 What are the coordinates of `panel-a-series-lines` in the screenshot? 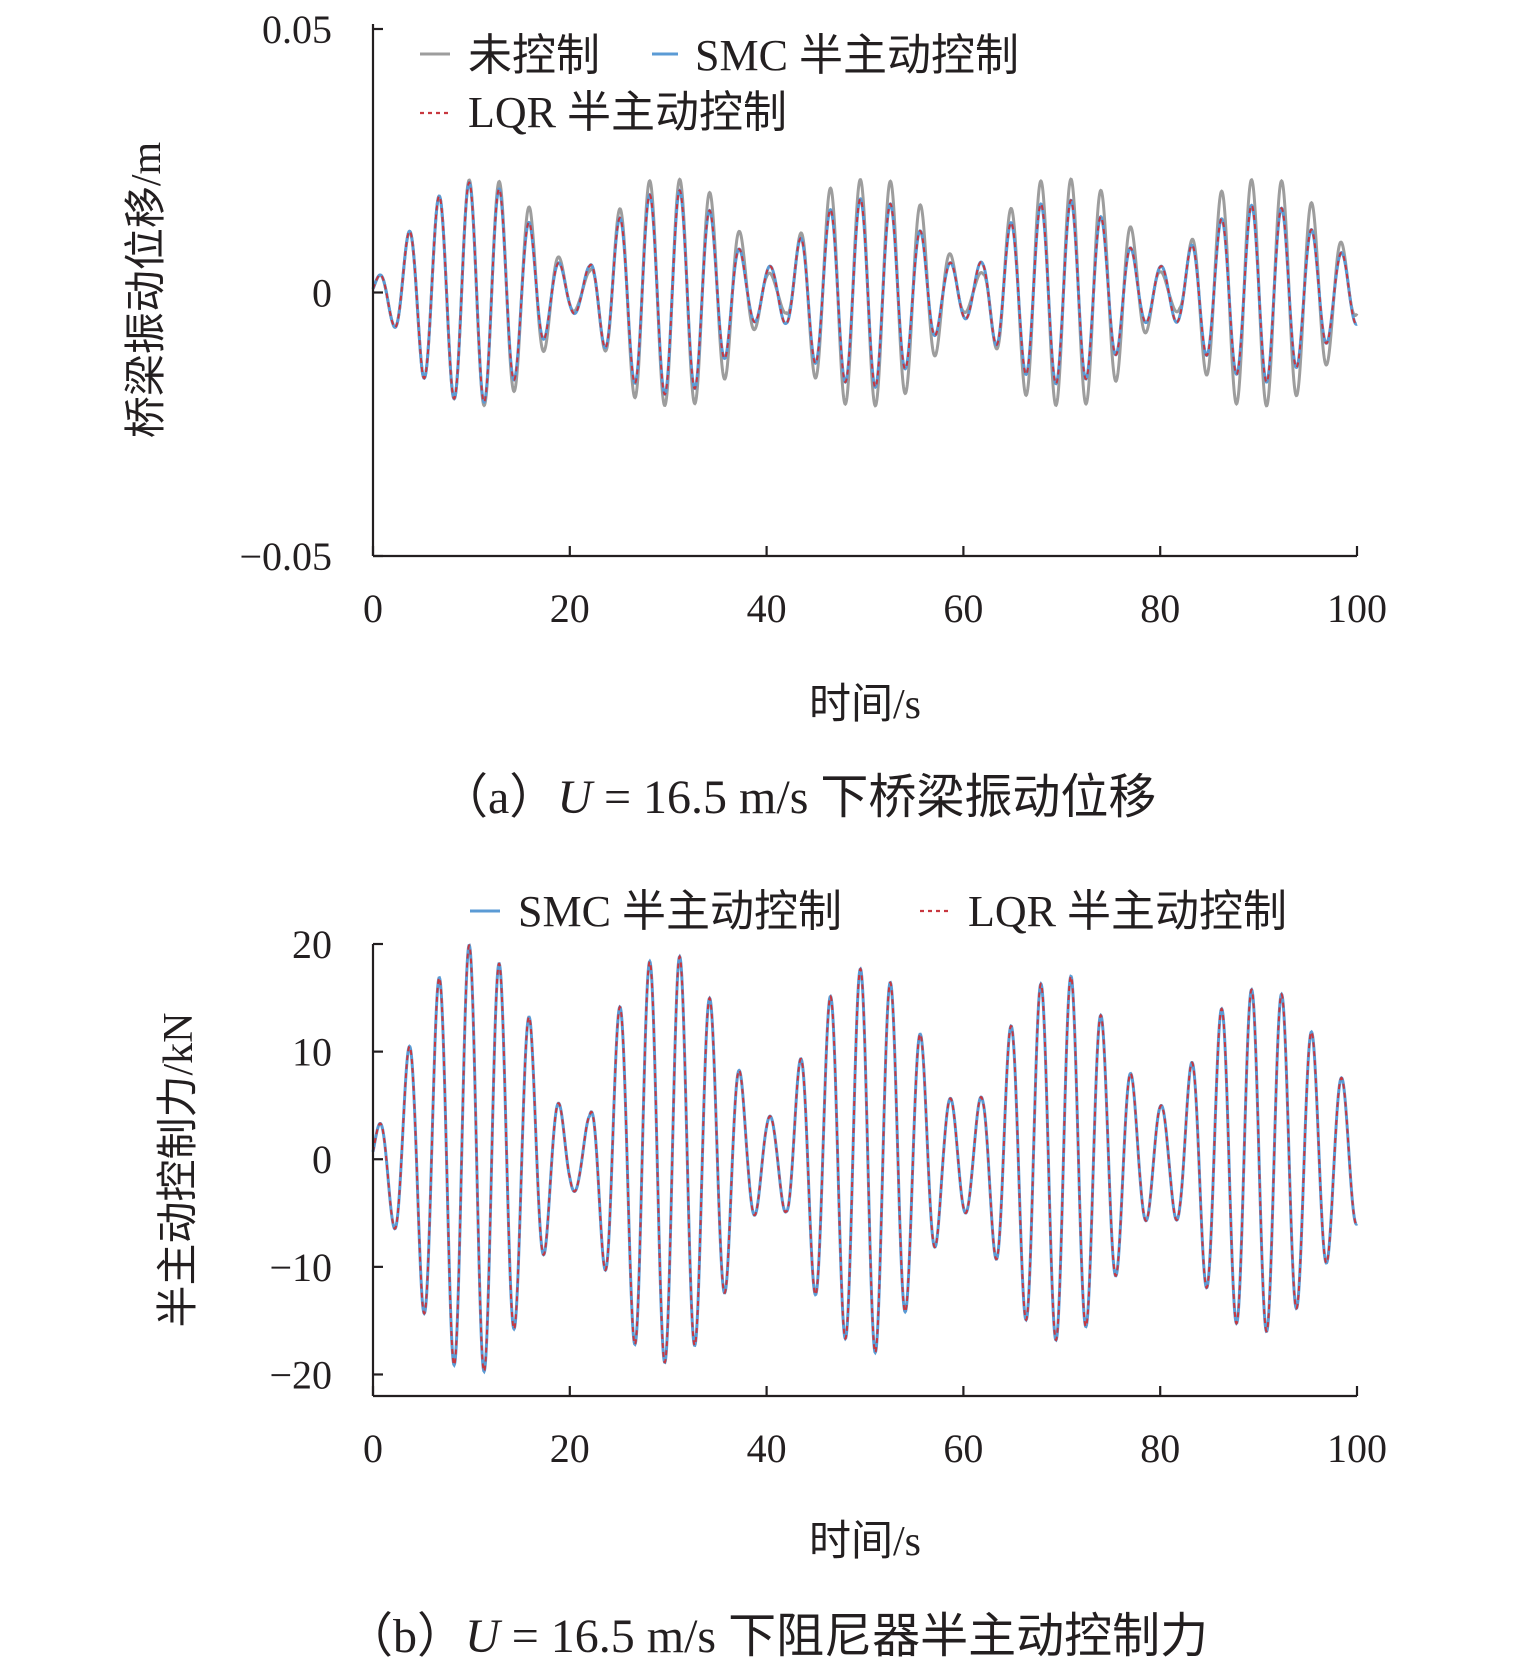 It's located at (865, 292).